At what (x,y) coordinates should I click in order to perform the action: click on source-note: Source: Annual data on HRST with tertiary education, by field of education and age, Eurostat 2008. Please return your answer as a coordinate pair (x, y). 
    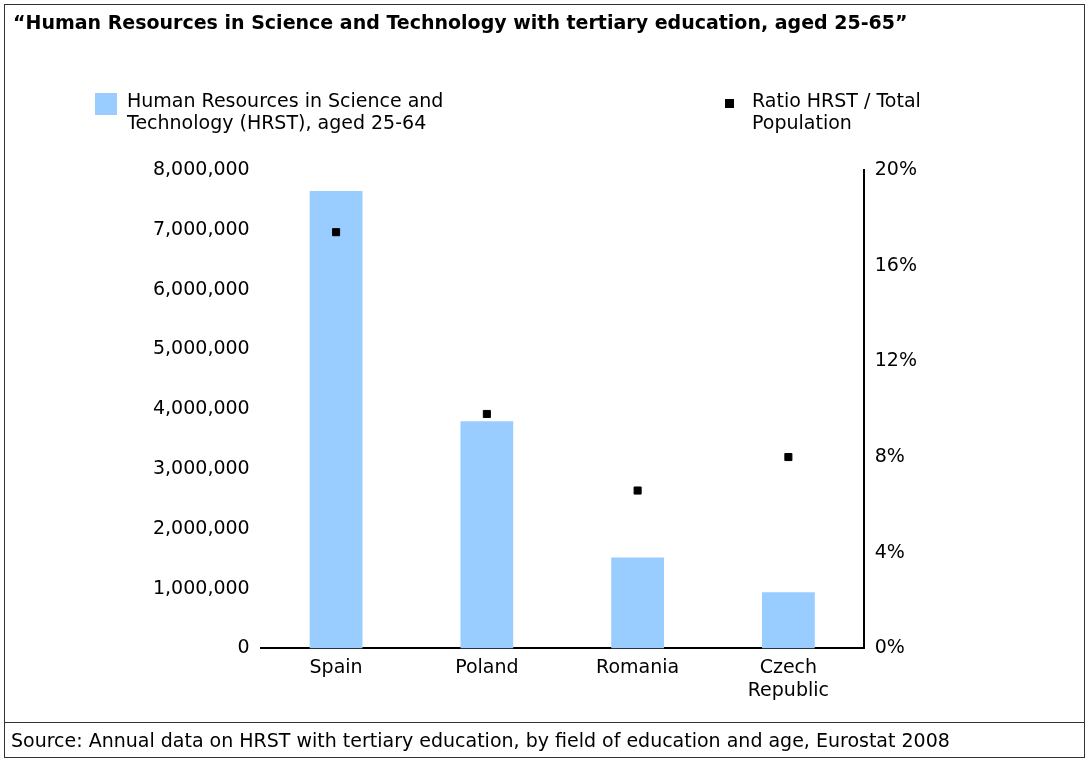
    Looking at the image, I should click on (544, 739).